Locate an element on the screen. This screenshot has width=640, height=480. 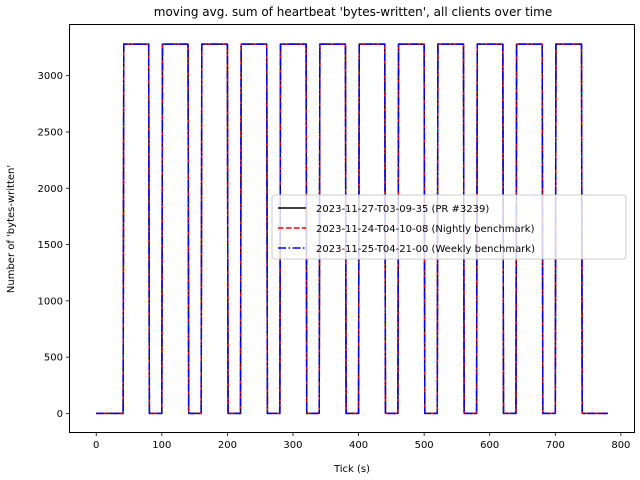
x-tick-label: 800 is located at coordinates (620, 445).